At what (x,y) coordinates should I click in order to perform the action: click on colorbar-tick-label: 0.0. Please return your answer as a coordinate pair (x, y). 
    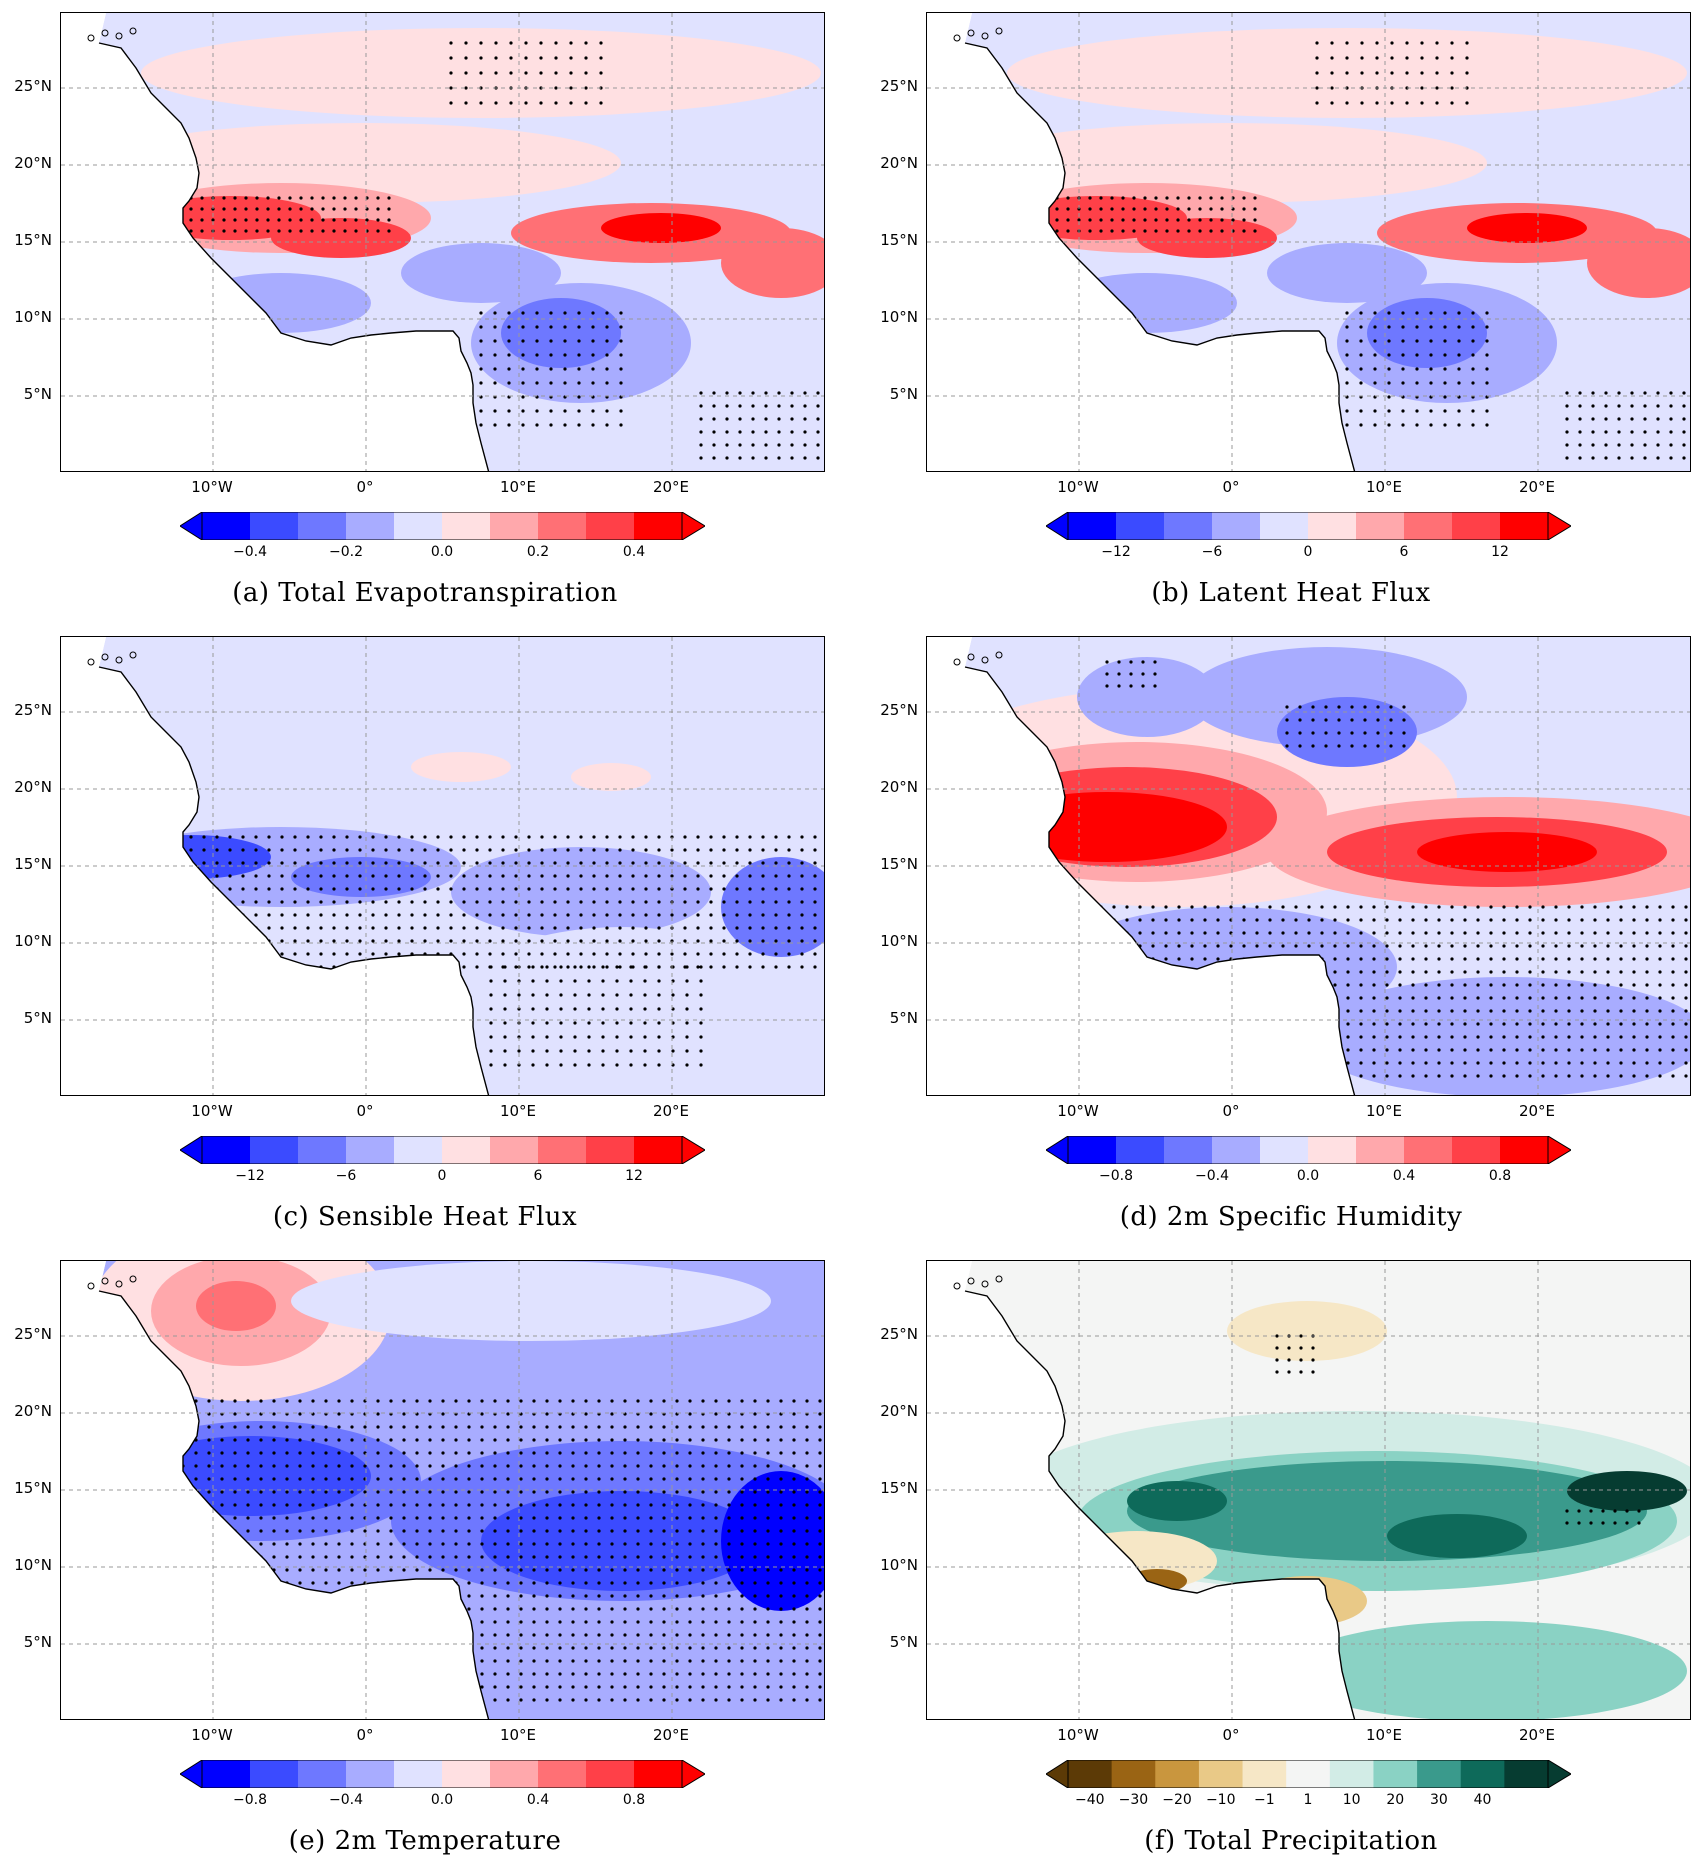
    Looking at the image, I should click on (1308, 1176).